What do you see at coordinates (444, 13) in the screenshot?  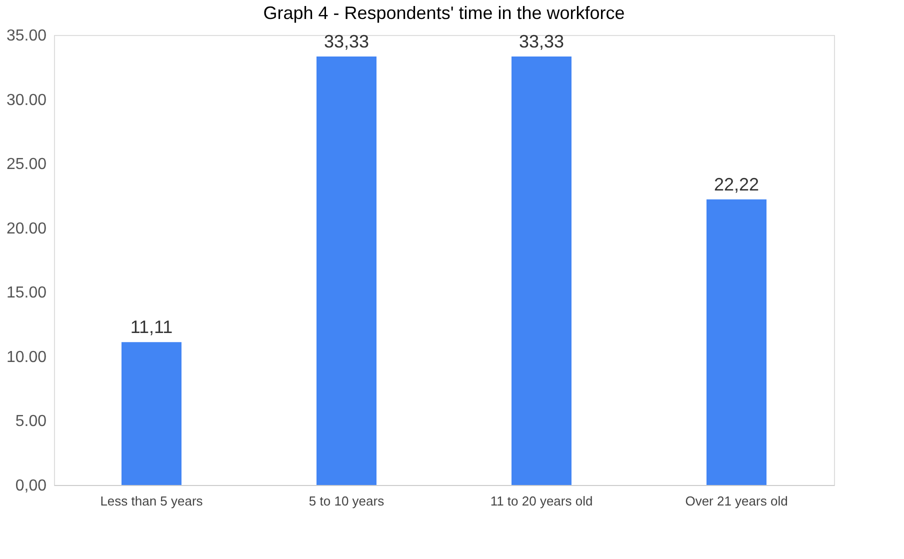 I see `chart-title: Graph 4 - Respondents' time in the workforce` at bounding box center [444, 13].